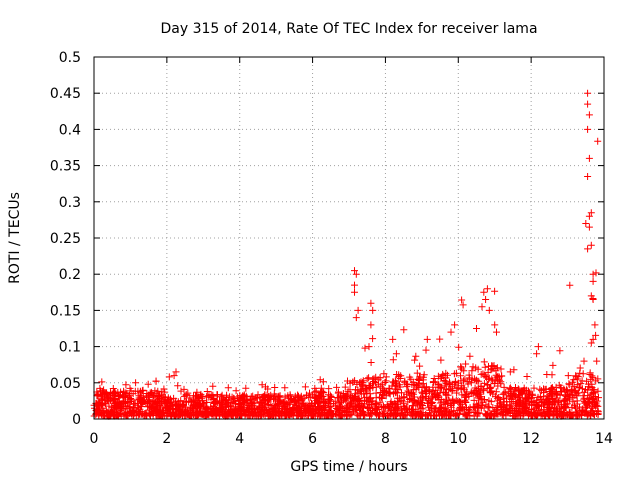 Image resolution: width=640 pixels, height=480 pixels. Describe the element at coordinates (166, 439) in the screenshot. I see `x-tick-label: 2` at that location.